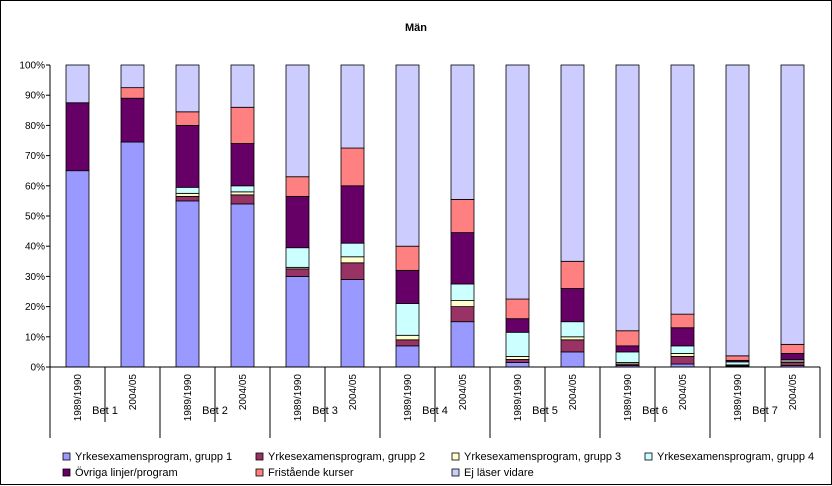 The width and height of the screenshot is (832, 486). What do you see at coordinates (765, 411) in the screenshot?
I see `x-group-label: Bet 7` at bounding box center [765, 411].